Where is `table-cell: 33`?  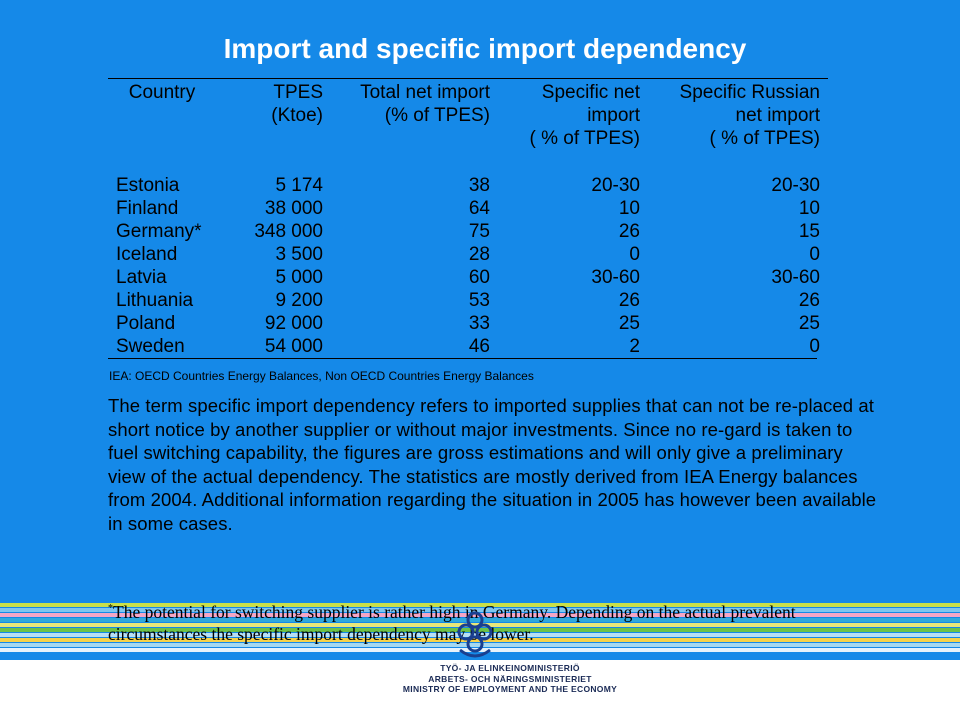 table-cell: 33 is located at coordinates (479, 323).